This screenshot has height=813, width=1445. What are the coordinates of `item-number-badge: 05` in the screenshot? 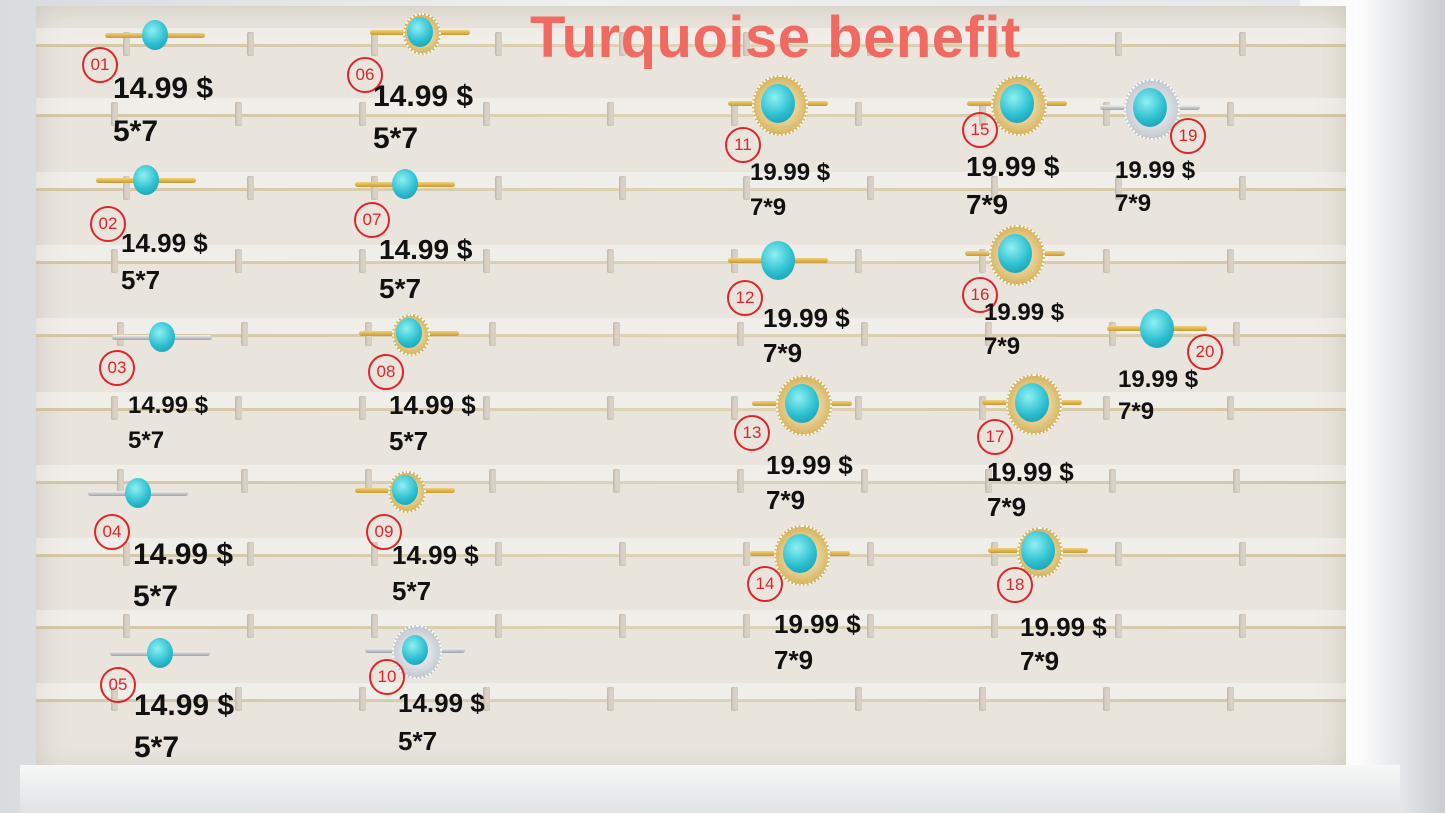 It's located at (118, 685).